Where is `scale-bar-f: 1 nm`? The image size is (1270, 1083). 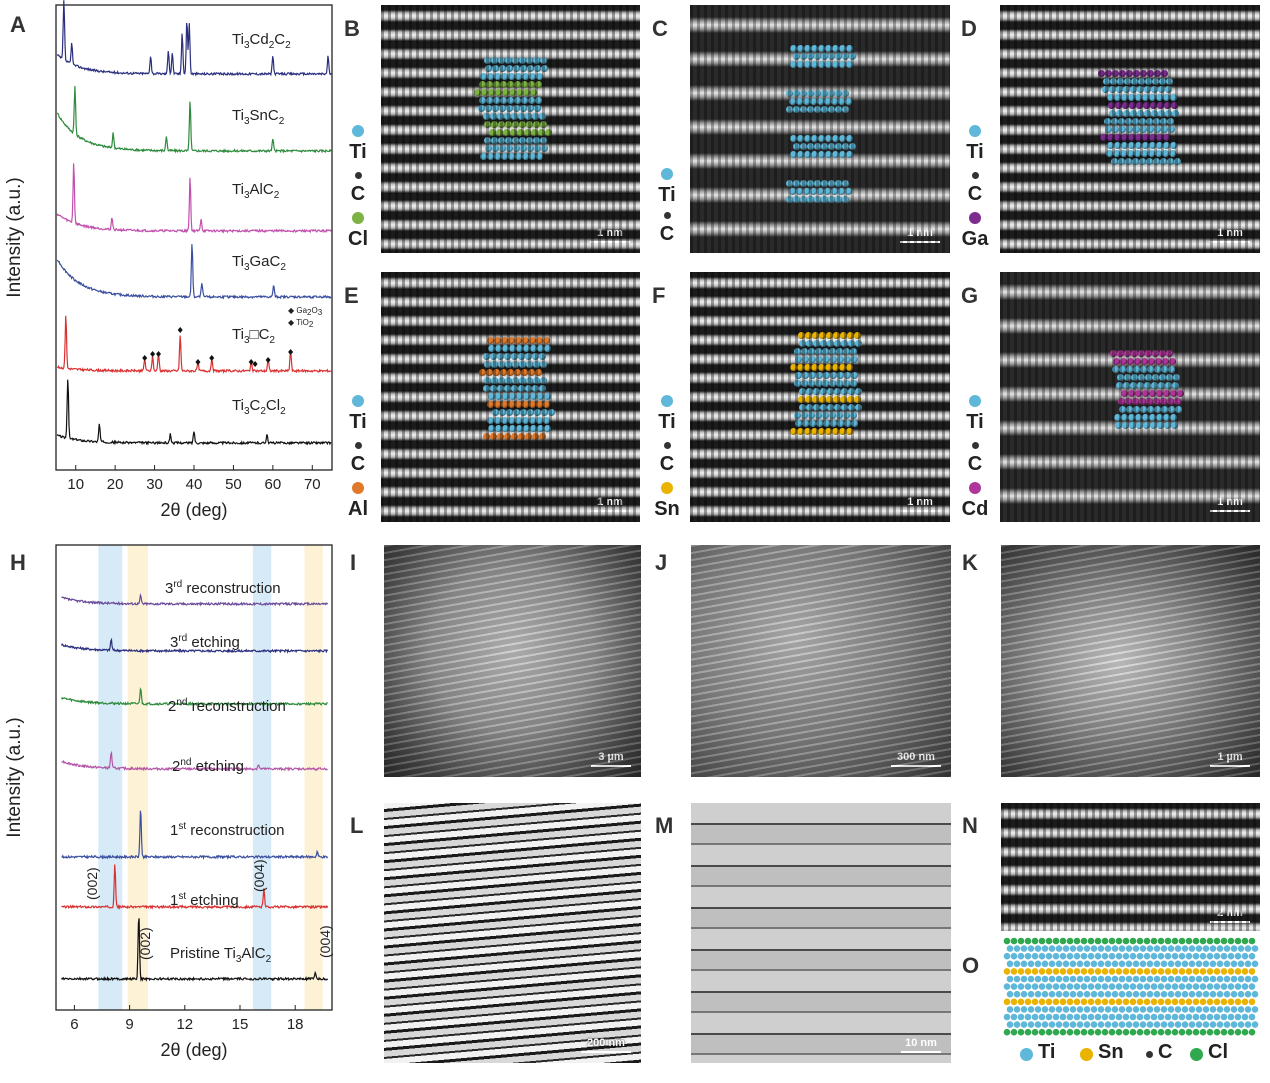 scale-bar-f: 1 nm is located at coordinates (920, 504).